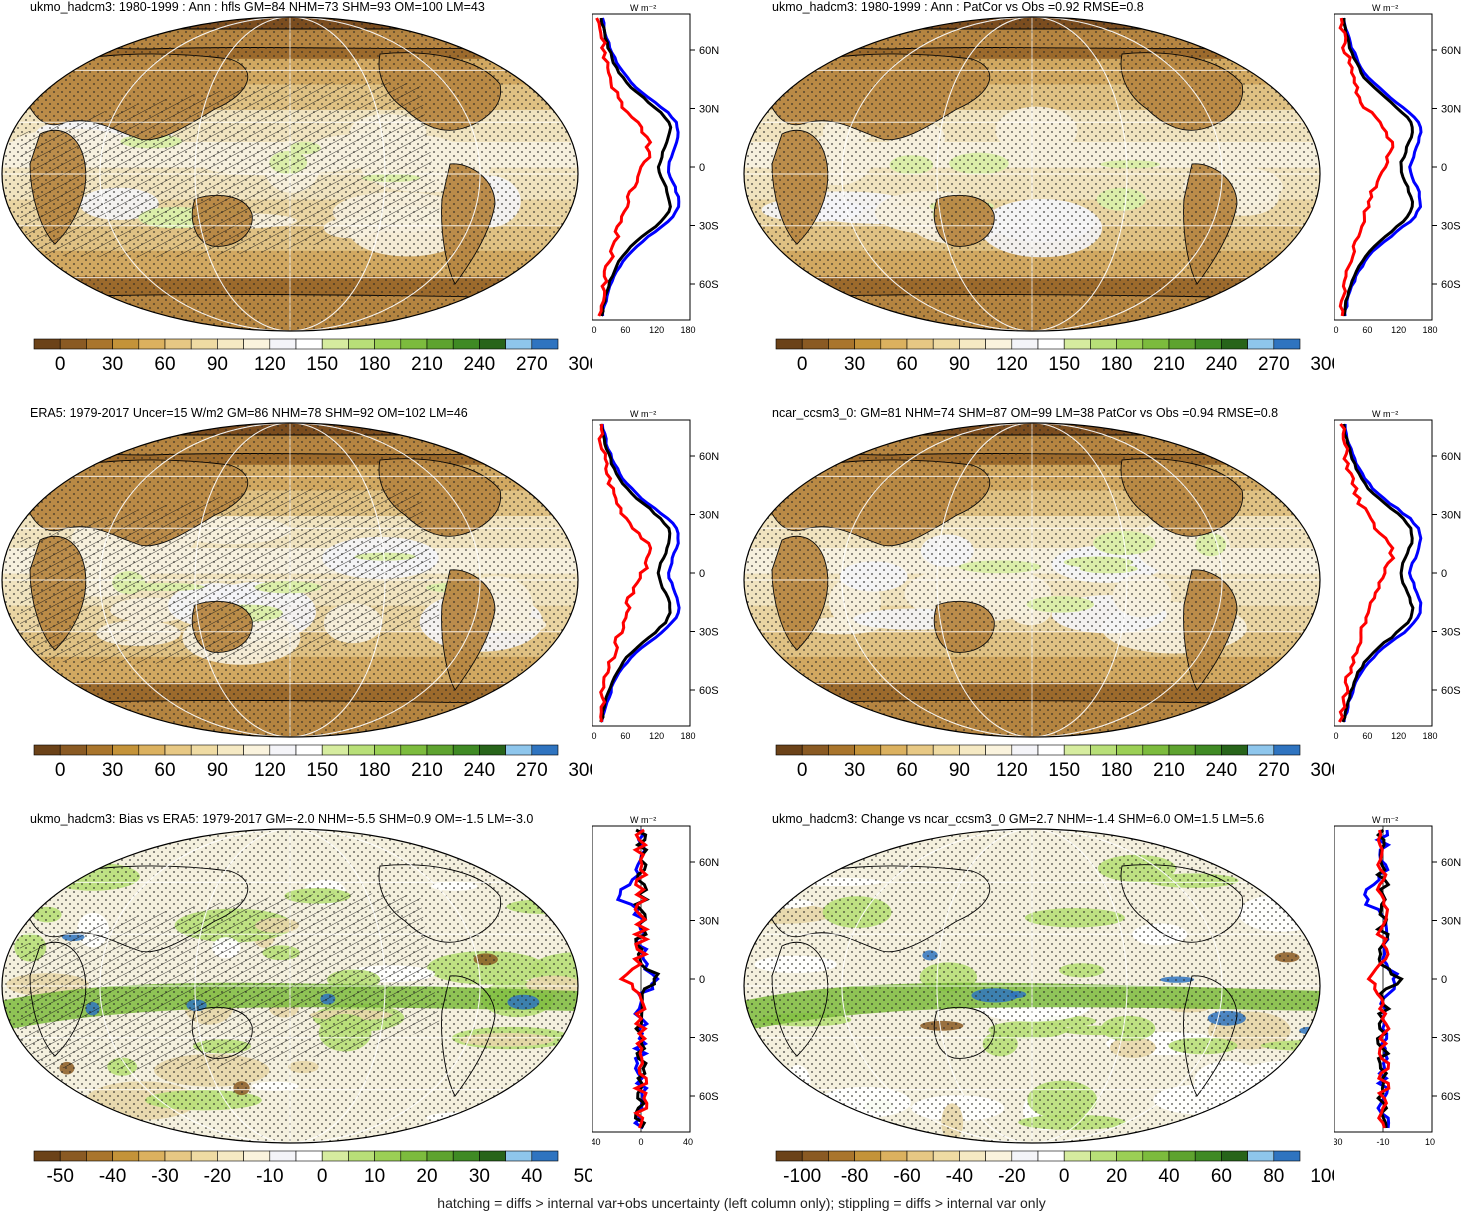  Describe the element at coordinates (1430, 1142) in the screenshot. I see `profile-x-tick: 10` at that location.